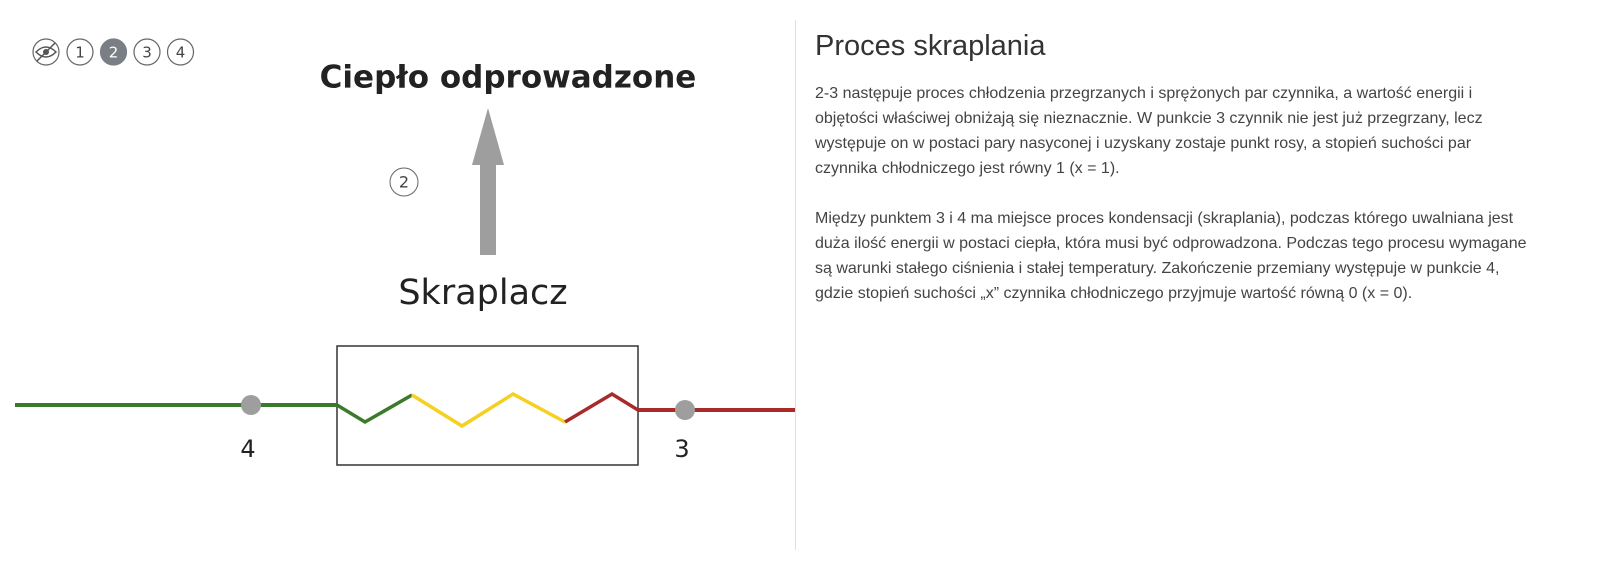  I want to click on step-button: 1, so click(80, 52).